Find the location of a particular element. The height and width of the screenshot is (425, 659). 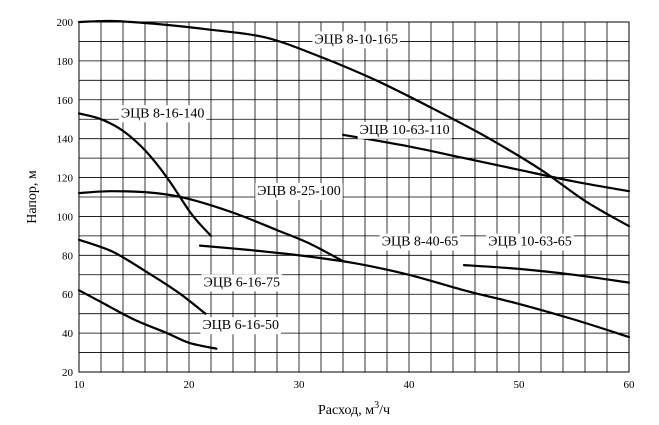

x-axis-title-sup: 3 is located at coordinates (376, 405).